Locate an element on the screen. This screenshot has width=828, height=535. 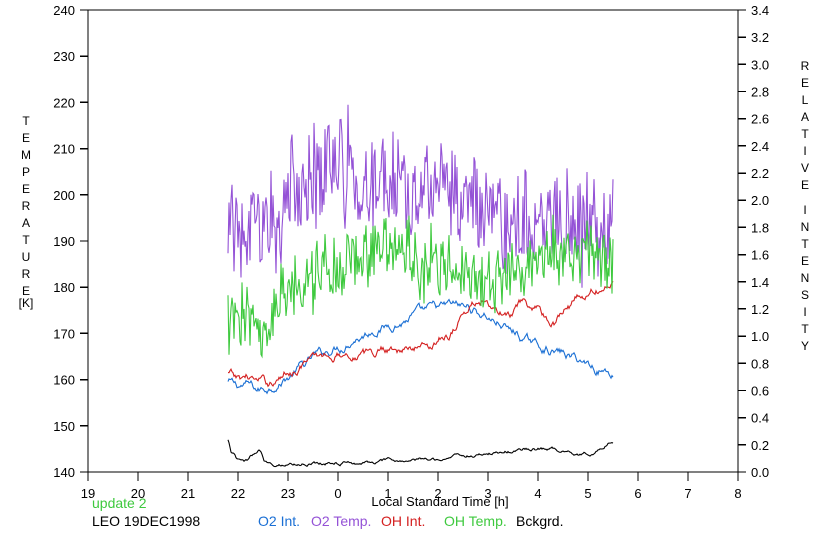
y-ticklabel-left: 140 is located at coordinates (64, 472).